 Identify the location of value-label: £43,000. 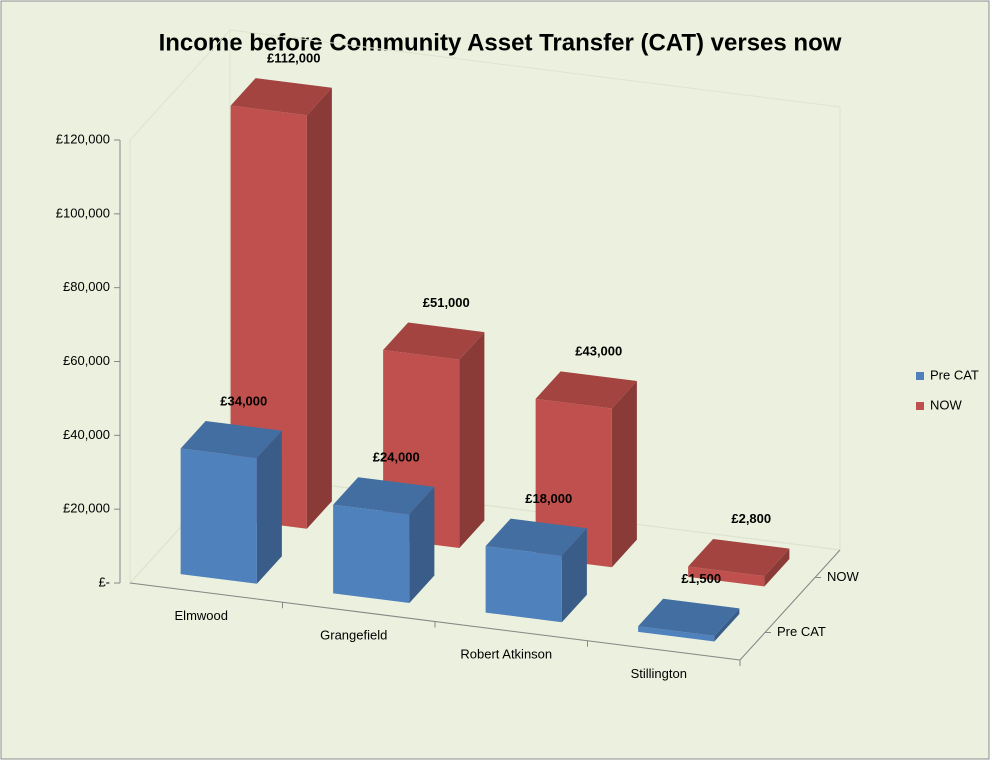
(598, 351).